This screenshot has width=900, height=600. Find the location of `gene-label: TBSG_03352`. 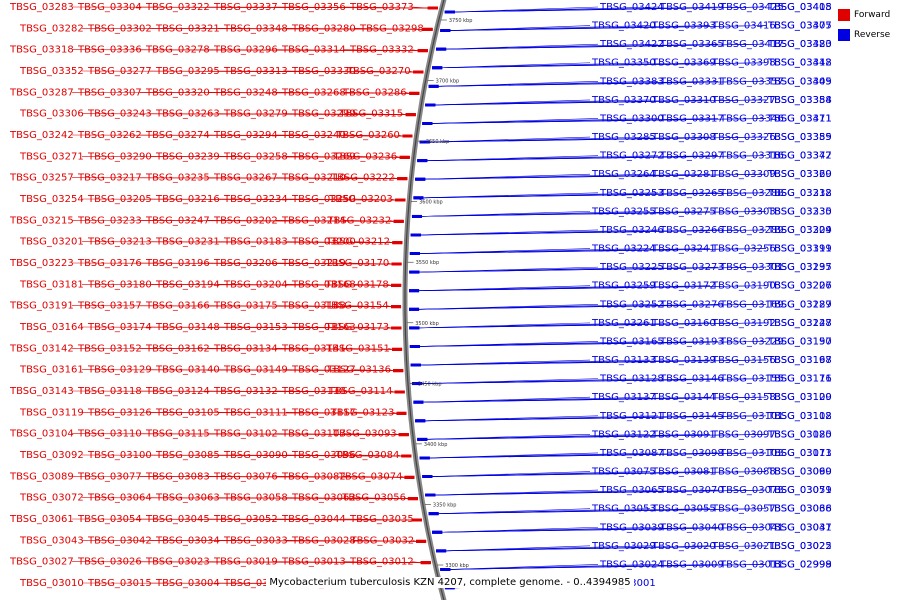

gene-label: TBSG_03352 is located at coordinates (51, 71).